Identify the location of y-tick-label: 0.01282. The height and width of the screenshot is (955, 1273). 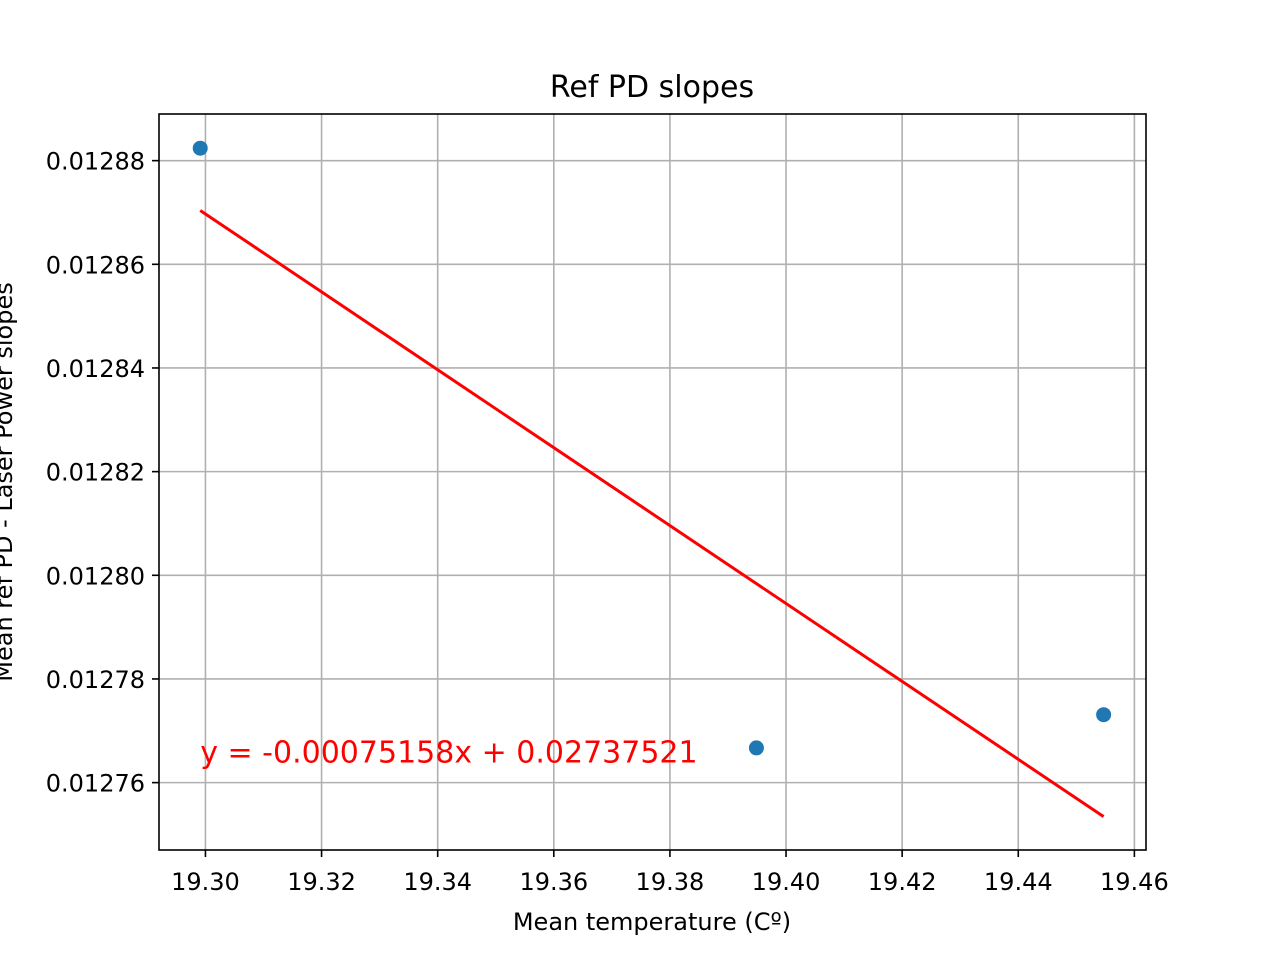
(95, 473).